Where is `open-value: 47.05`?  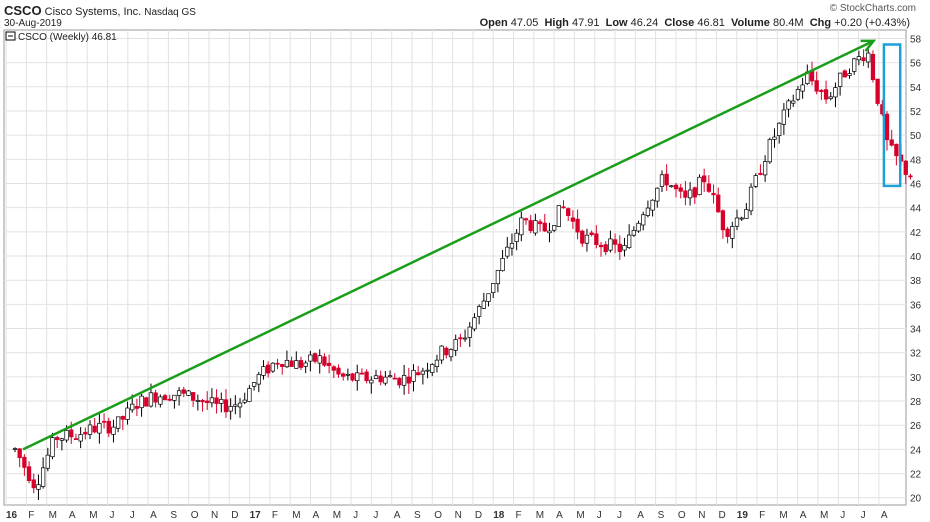 open-value: 47.05 is located at coordinates (524, 23).